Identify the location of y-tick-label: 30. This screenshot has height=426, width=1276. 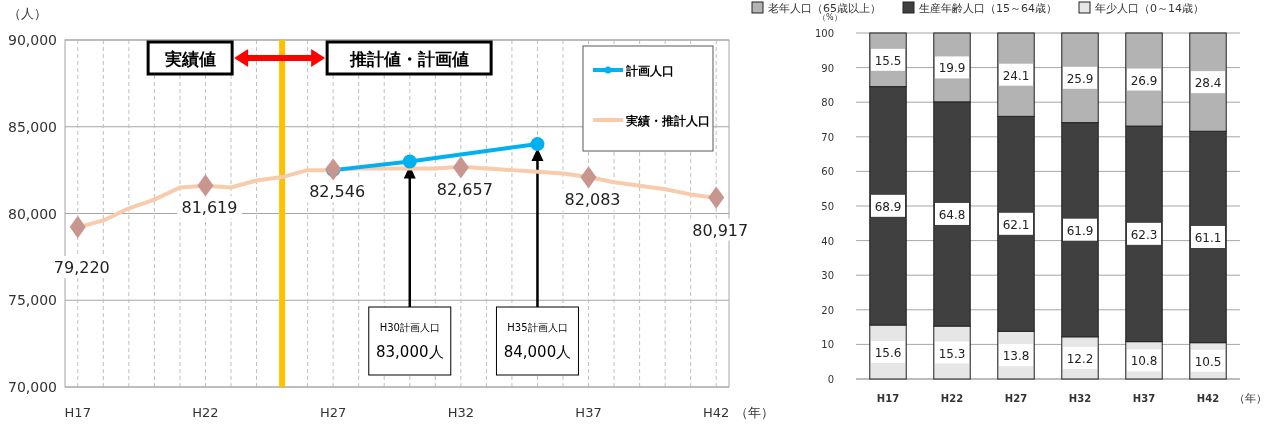
(827, 276).